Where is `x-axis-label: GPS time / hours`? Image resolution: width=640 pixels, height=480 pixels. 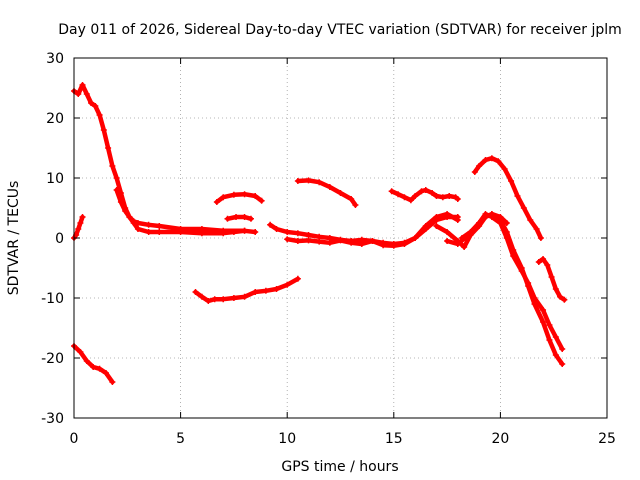
x-axis-label: GPS time / hours is located at coordinates (339, 467).